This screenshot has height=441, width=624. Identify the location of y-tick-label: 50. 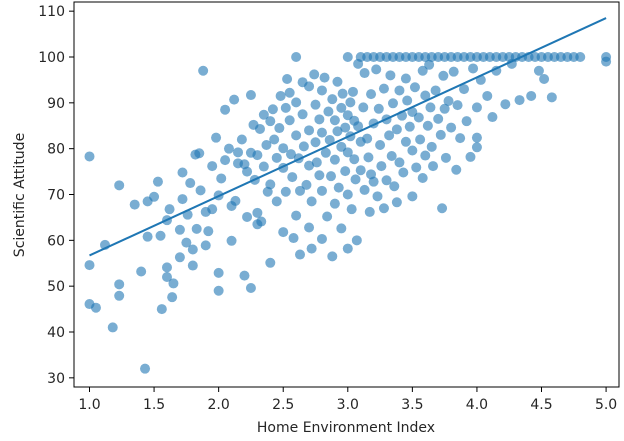
(56, 287).